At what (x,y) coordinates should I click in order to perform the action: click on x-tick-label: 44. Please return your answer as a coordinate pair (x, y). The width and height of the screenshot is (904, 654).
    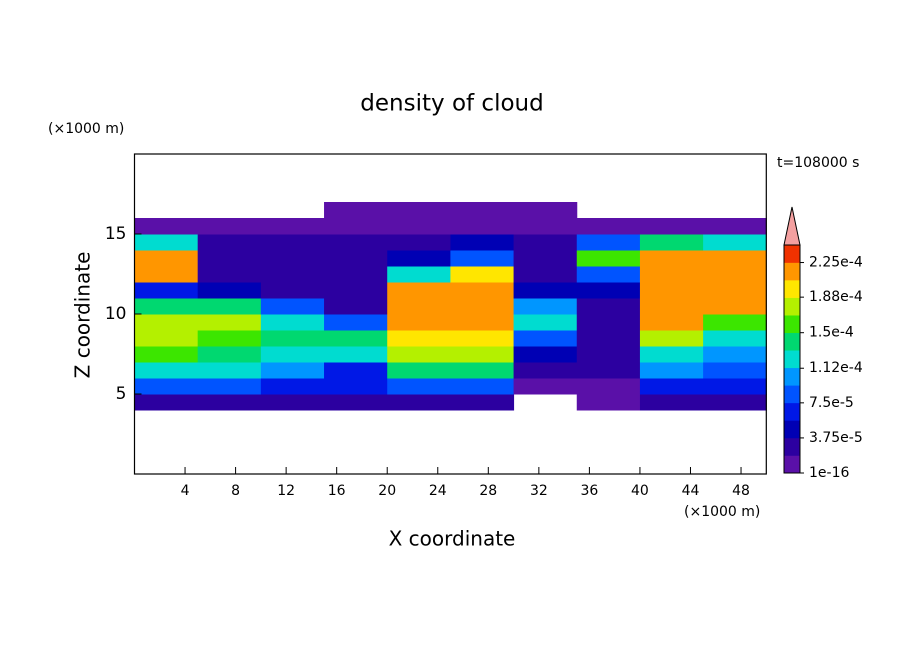
    Looking at the image, I should click on (691, 491).